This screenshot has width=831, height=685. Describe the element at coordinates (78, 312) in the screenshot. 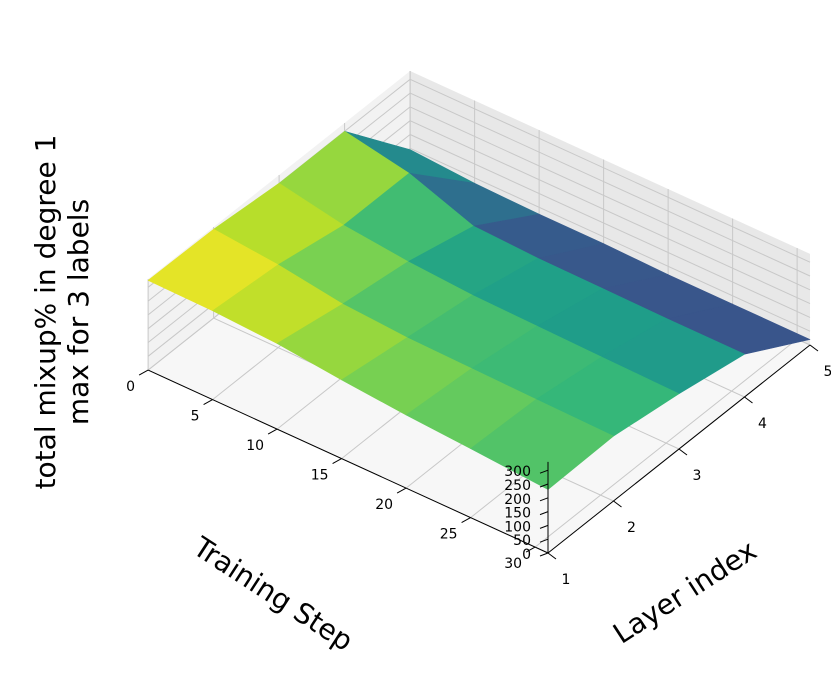

I see `z-axis-label-line2: max for 3 labels` at that location.